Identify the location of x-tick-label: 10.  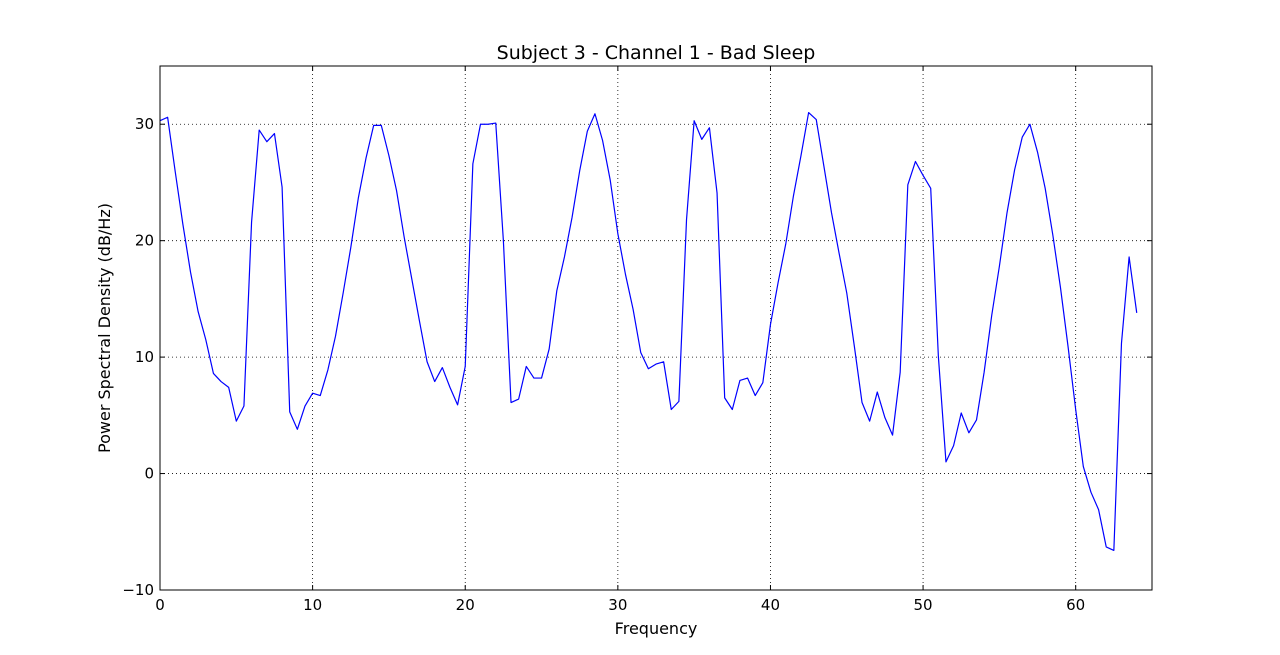
(312, 605).